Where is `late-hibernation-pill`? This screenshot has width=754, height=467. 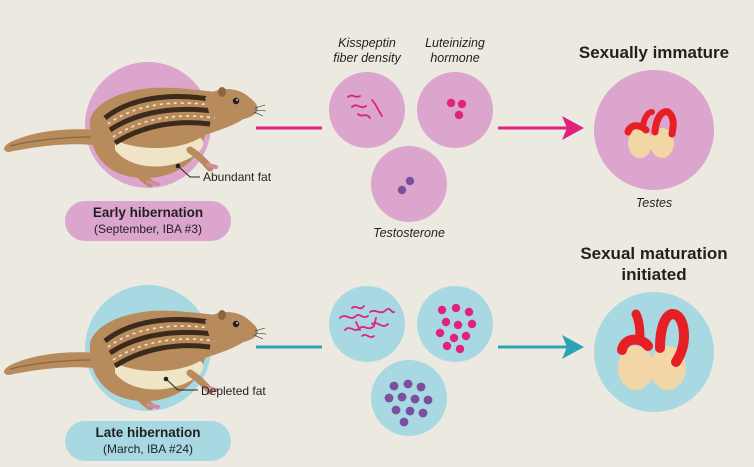 late-hibernation-pill is located at coordinates (148, 441).